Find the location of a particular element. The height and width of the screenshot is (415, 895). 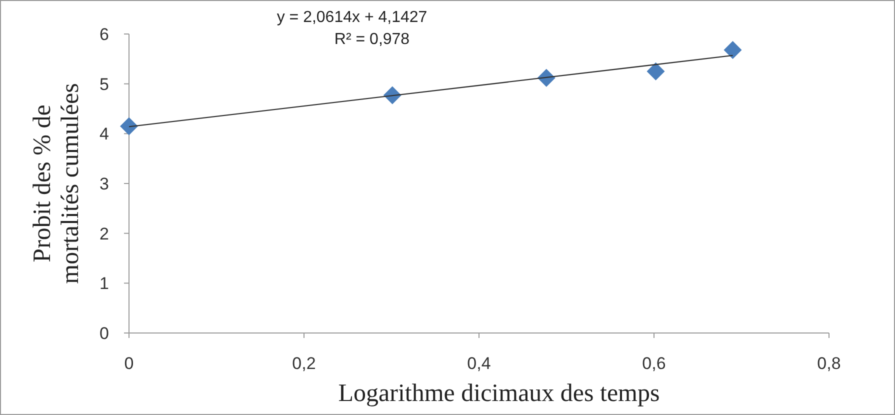

x-tick-label: 0,4 is located at coordinates (479, 363).